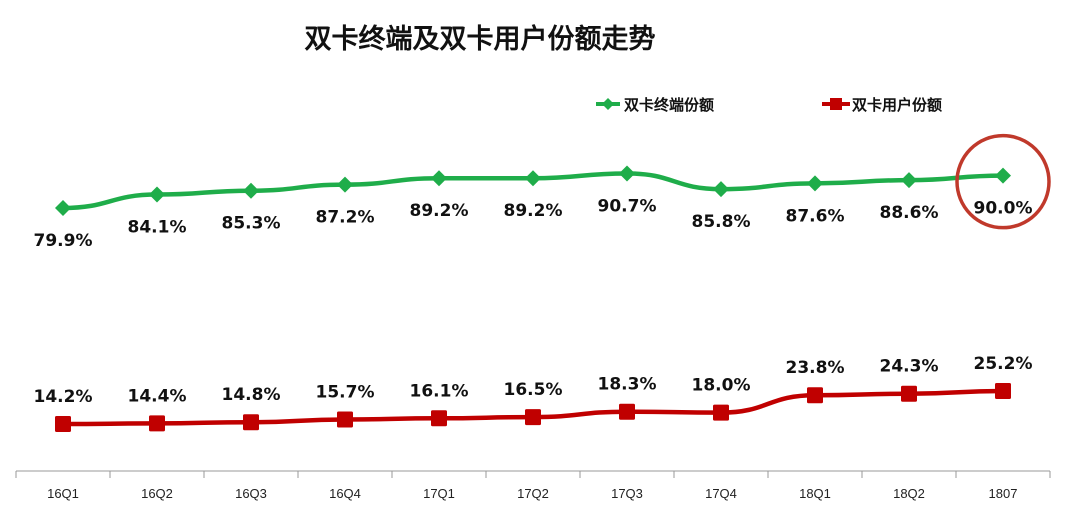 Image resolution: width=1080 pixels, height=511 pixels. What do you see at coordinates (439, 493) in the screenshot?
I see `x-tick-label: 17Q1` at bounding box center [439, 493].